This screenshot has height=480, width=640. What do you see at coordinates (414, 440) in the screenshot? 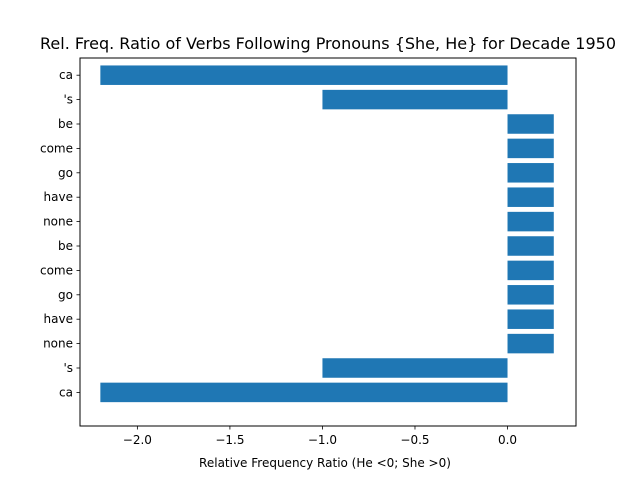
I see `x-tick-label: −0.5` at bounding box center [414, 440].